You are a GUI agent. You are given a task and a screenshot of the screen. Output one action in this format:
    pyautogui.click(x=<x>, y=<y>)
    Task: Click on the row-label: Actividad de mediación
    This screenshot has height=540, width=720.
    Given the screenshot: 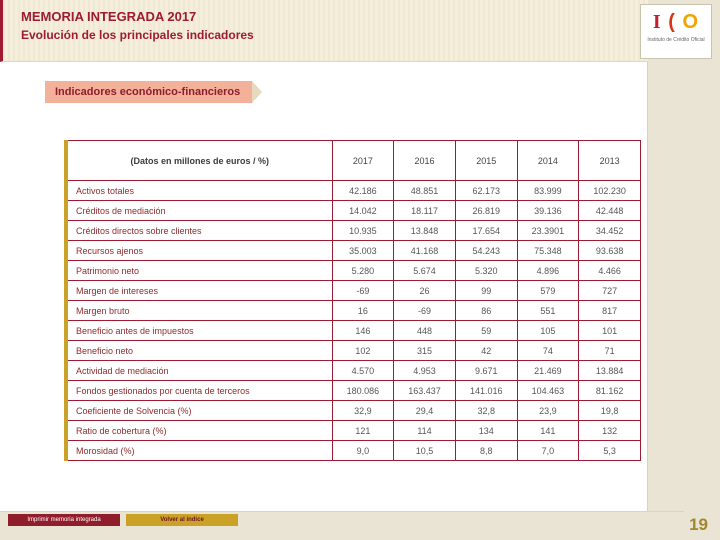 What is the action you would take?
    pyautogui.click(x=198, y=370)
    